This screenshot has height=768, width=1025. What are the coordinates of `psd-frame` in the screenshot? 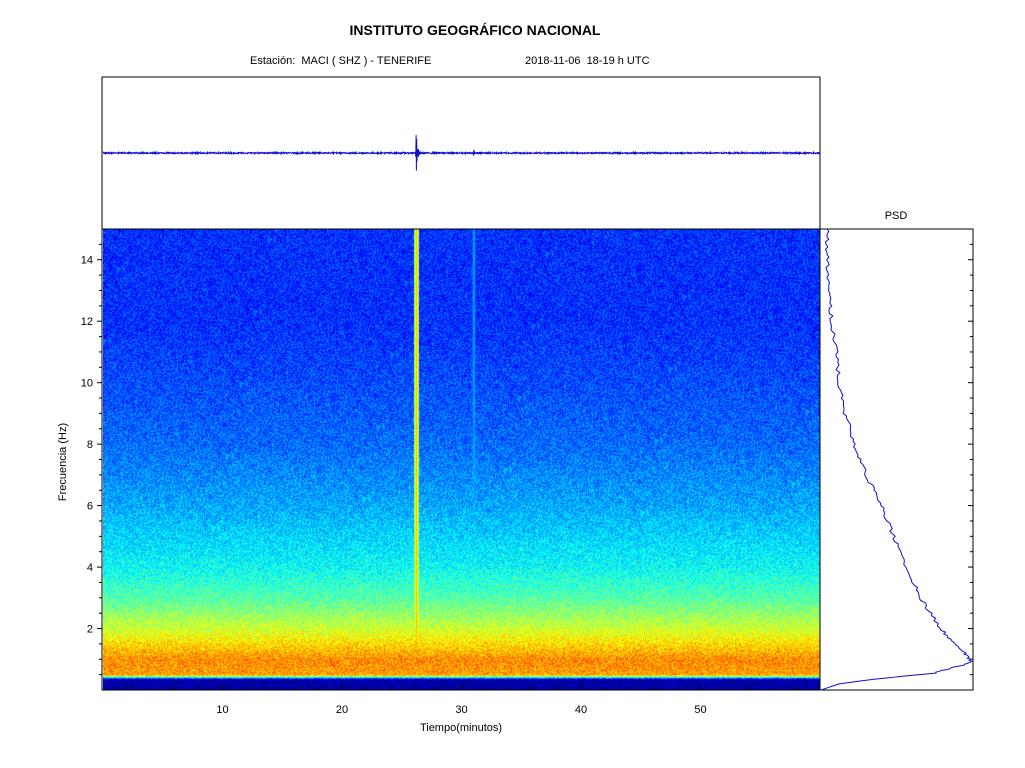 It's located at (896, 459).